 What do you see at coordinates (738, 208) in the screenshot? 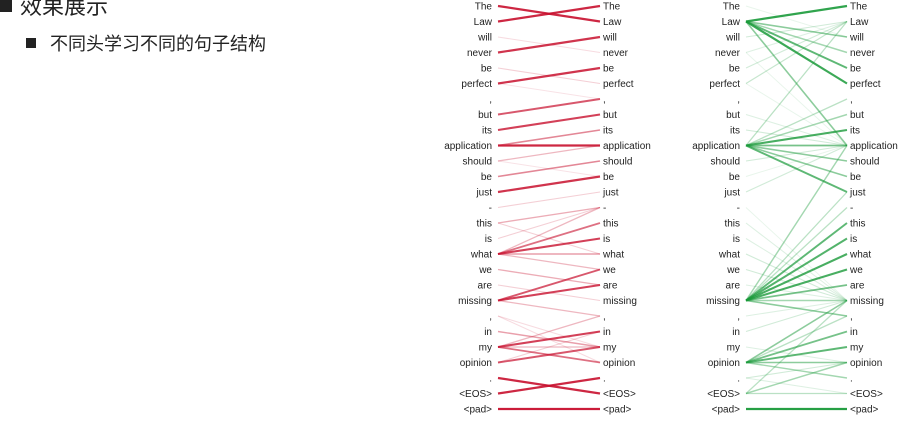
I see `token-label-left: -` at bounding box center [738, 208].